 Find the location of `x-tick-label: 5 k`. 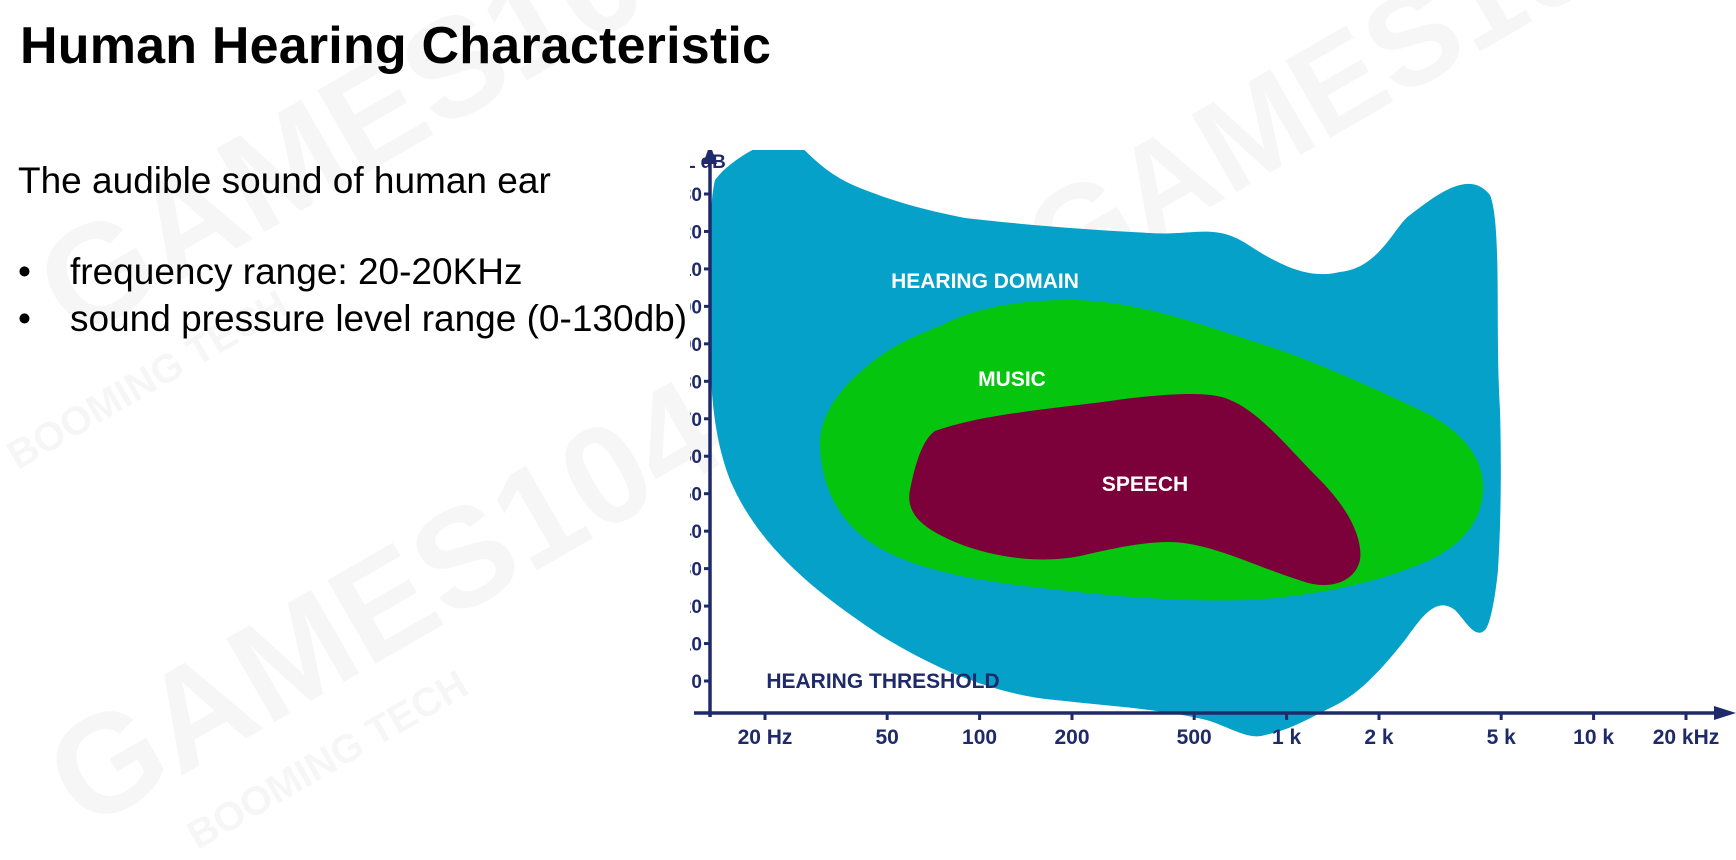

x-tick-label: 5 k is located at coordinates (1502, 737).